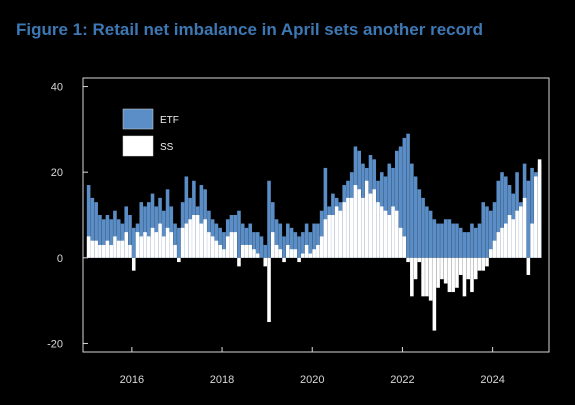 This screenshot has width=575, height=405. Describe the element at coordinates (138, 146) in the screenshot. I see `legend-ss-swatch` at that location.